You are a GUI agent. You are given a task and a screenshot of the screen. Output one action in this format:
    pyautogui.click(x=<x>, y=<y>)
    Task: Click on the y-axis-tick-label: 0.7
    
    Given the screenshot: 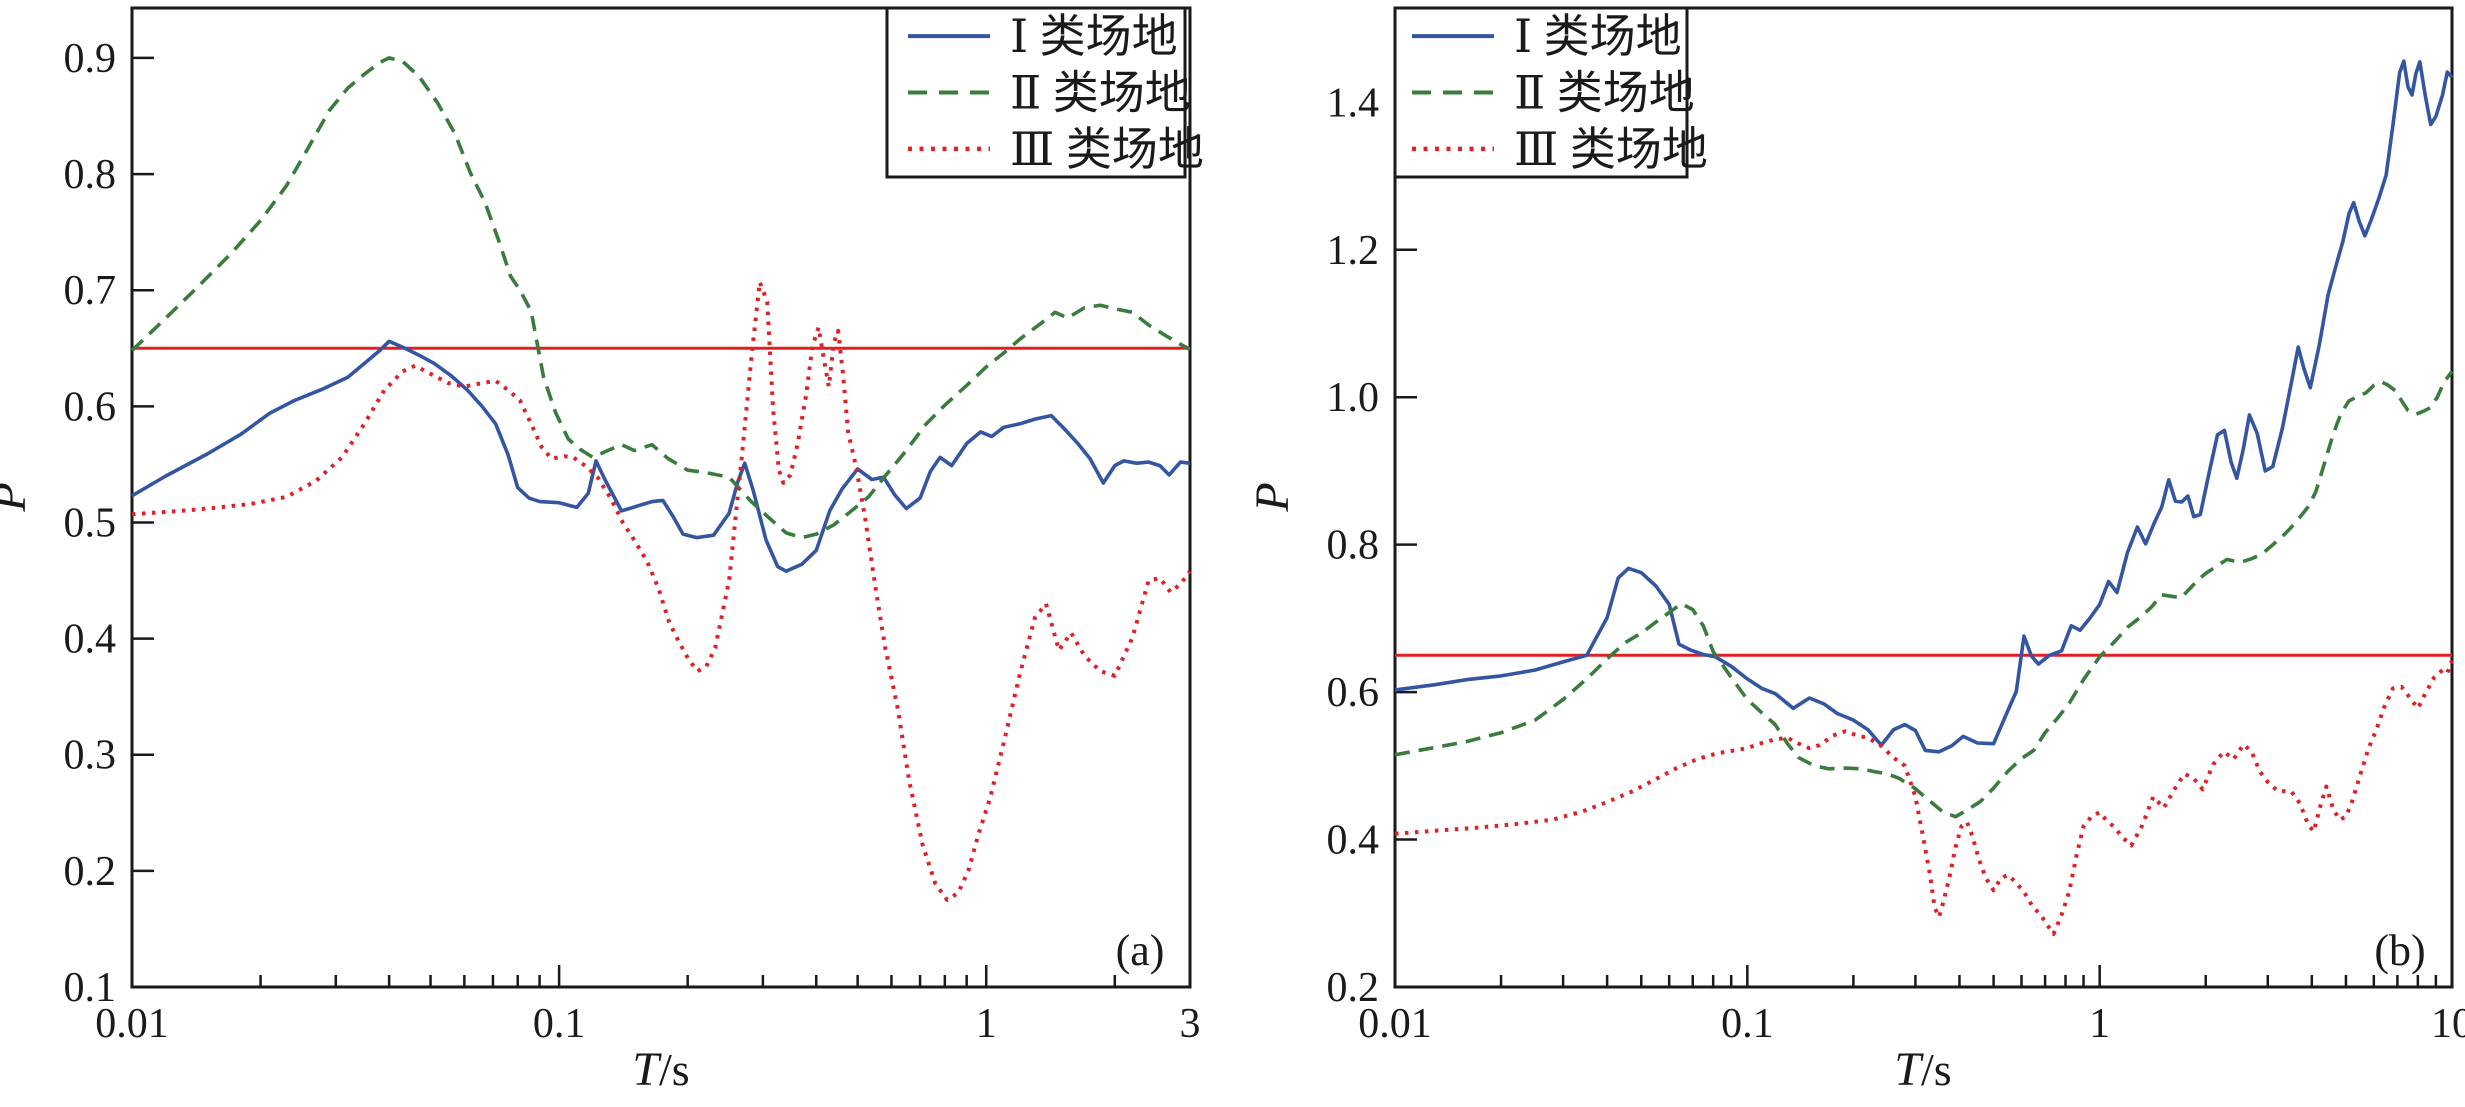 What is the action you would take?
    pyautogui.click(x=90, y=291)
    